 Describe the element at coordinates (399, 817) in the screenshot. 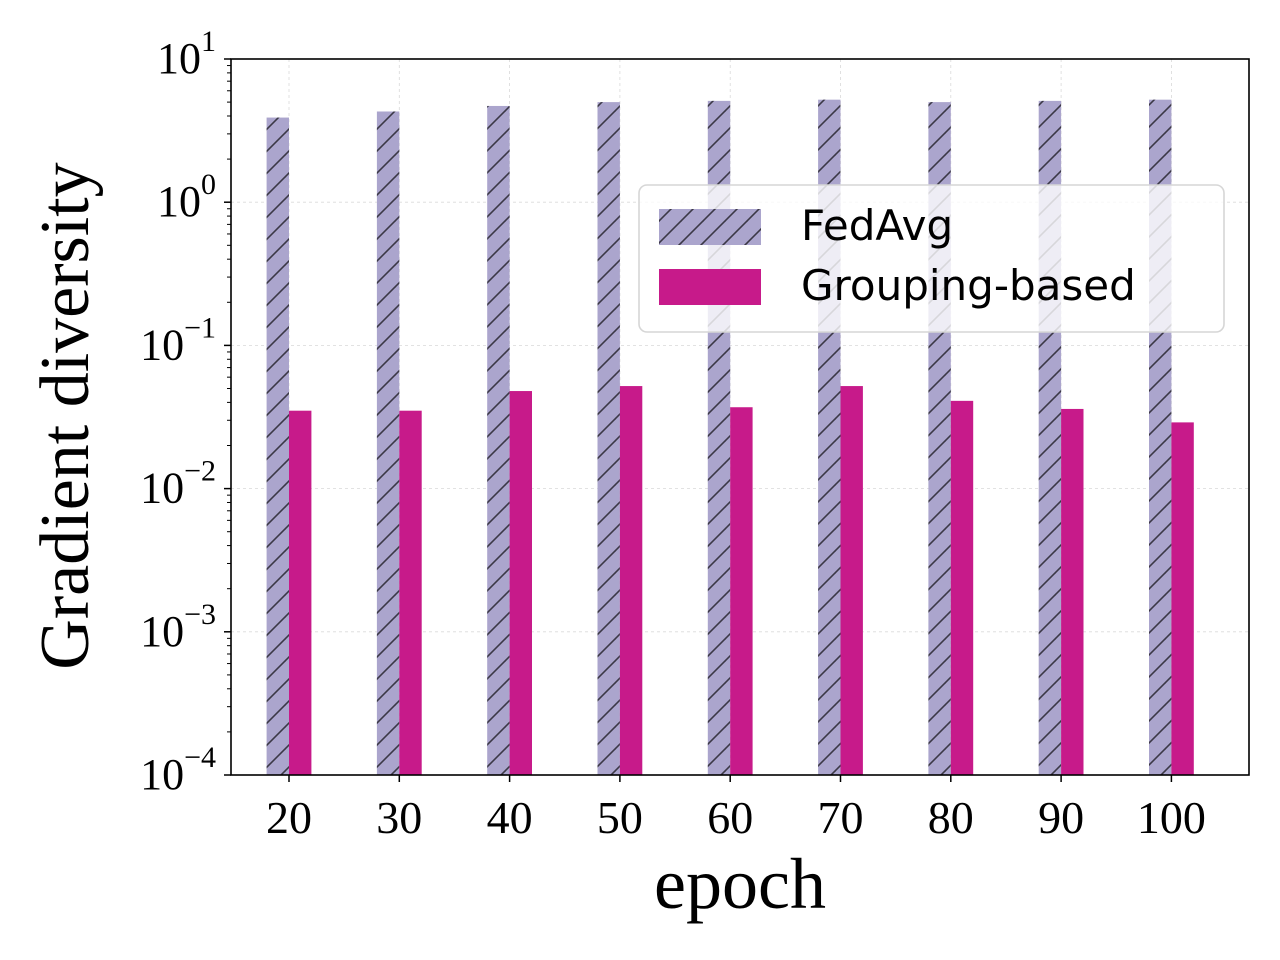

I see `x-tick-label: 30` at that location.